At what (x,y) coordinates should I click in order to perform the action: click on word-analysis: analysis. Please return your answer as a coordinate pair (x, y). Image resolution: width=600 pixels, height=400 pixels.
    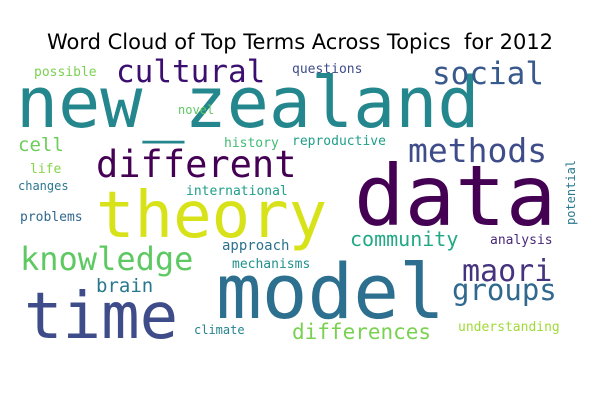
    Looking at the image, I should click on (521, 240).